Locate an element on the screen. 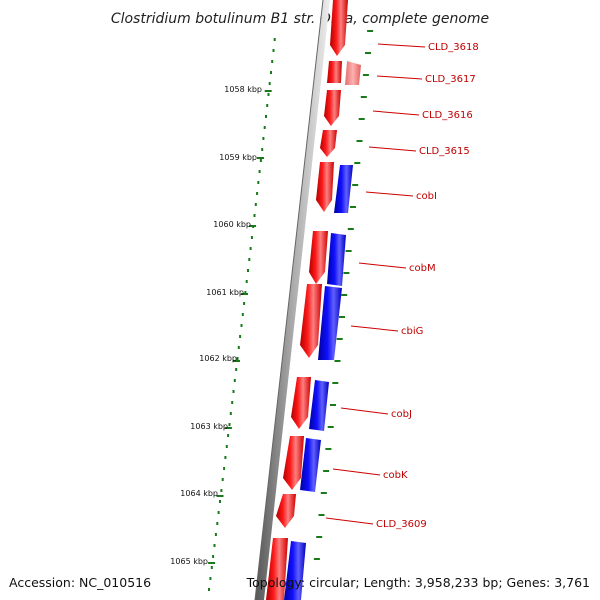 The image size is (600, 600). gene-label: CLD_3615 is located at coordinates (444, 151).